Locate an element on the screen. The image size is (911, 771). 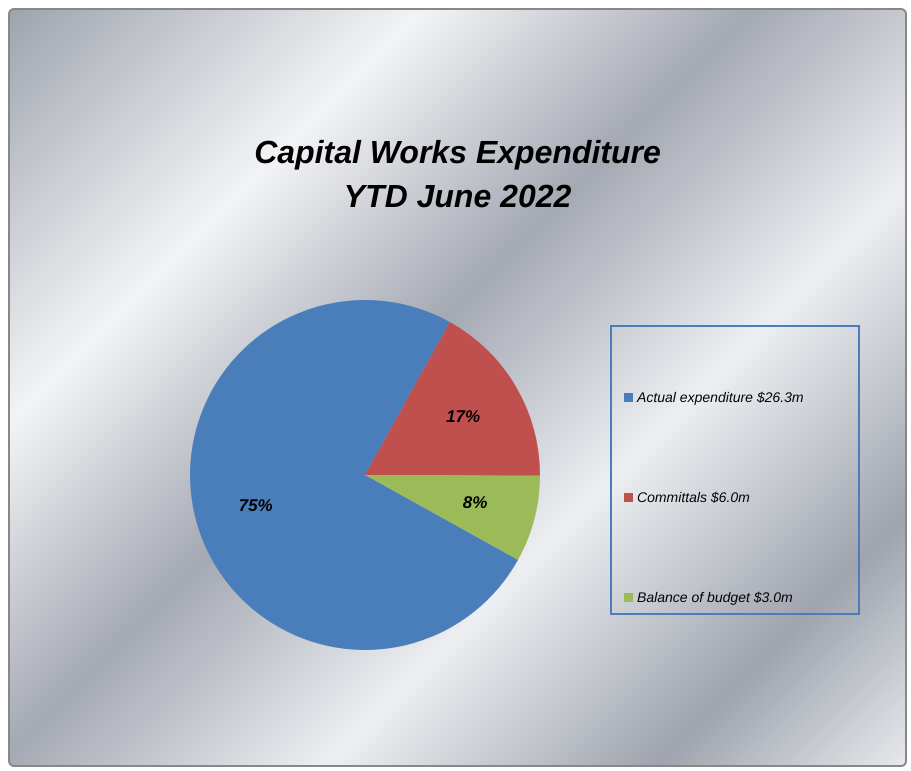
legend-label: Committals $6.0m is located at coordinates (693, 497).